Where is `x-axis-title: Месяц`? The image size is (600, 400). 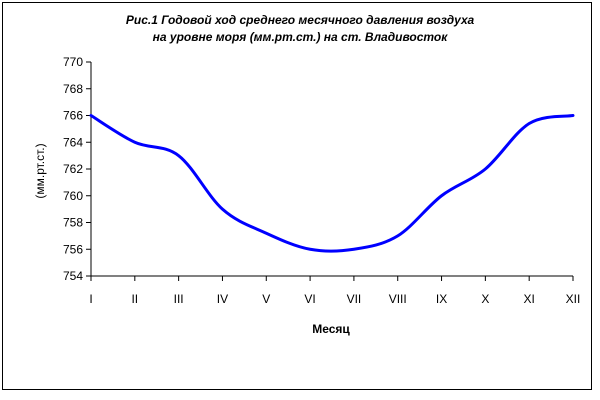 x-axis-title: Месяц is located at coordinates (331, 329).